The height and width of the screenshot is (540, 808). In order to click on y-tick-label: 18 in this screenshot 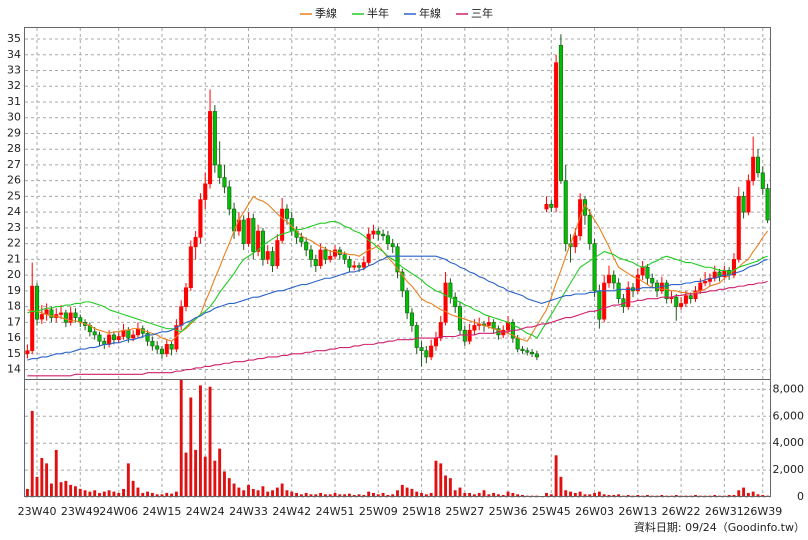, I will do `click(14, 306)`.